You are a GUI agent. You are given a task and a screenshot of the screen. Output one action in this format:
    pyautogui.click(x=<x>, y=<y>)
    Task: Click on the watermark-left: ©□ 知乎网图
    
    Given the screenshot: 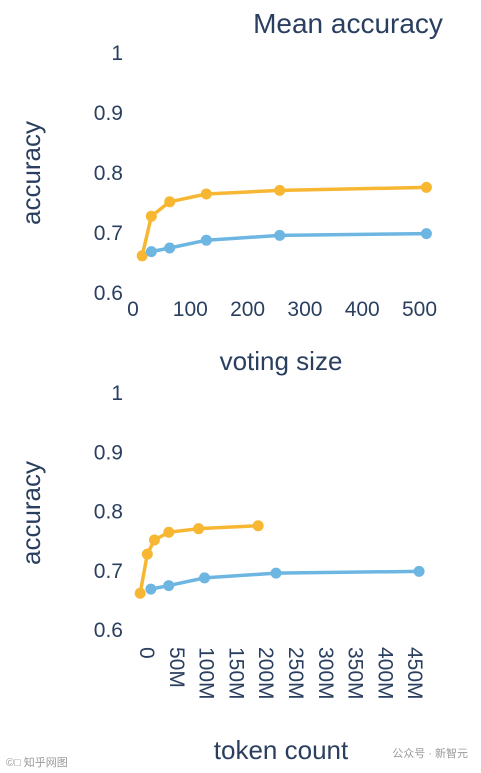 What is the action you would take?
    pyautogui.click(x=37, y=762)
    